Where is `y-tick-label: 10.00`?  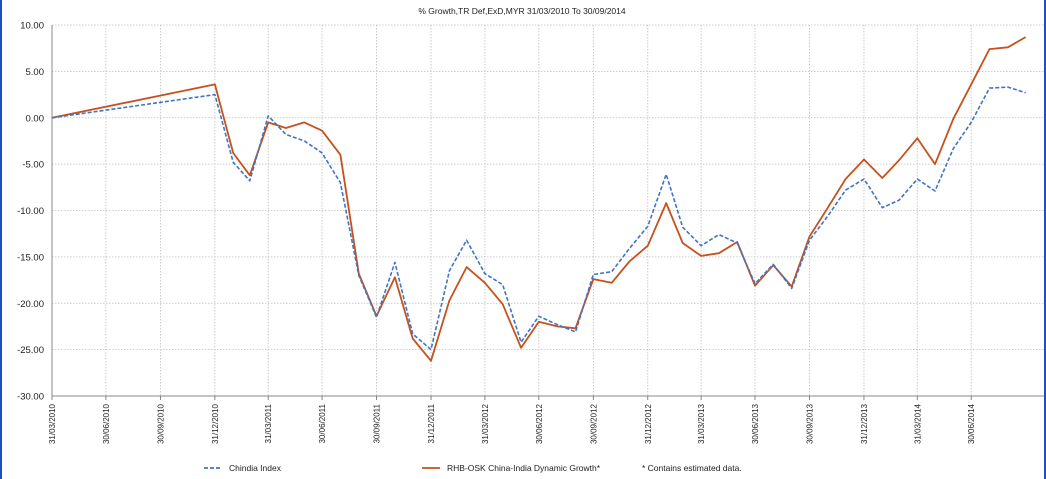 y-tick-label: 10.00 is located at coordinates (32, 26).